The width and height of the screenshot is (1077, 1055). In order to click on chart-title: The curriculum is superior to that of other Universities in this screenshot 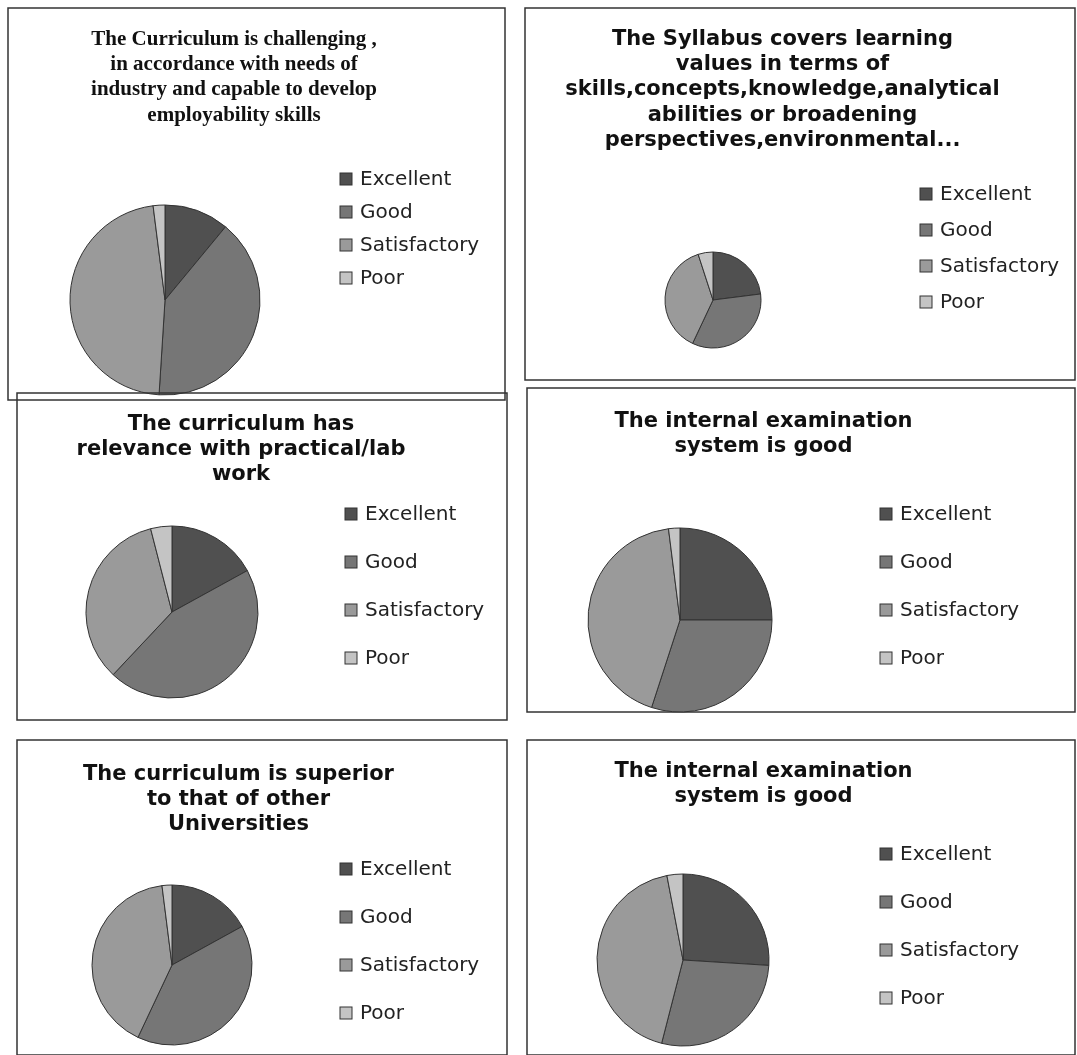, I will do `click(239, 798)`.